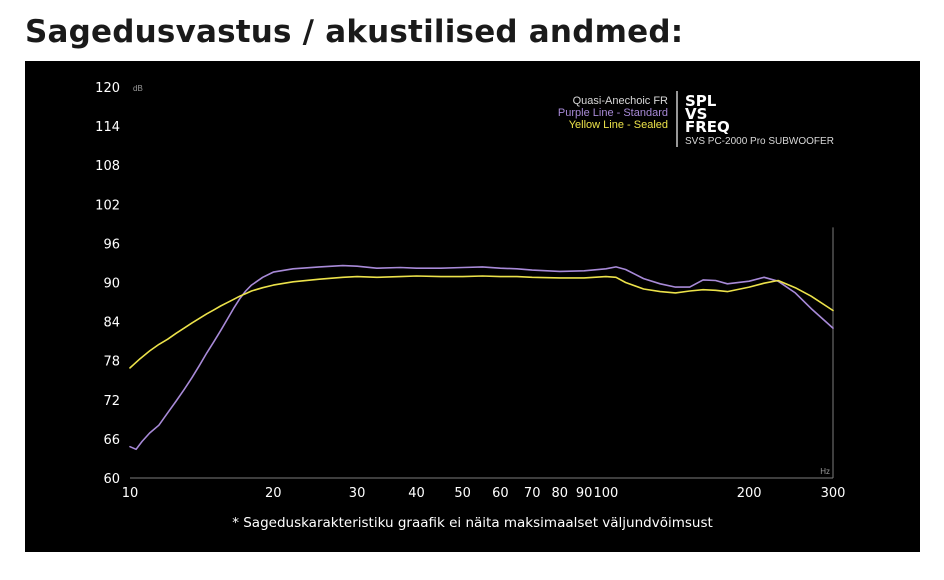 This screenshot has width=944, height=580. I want to click on y-tick-label: 108, so click(107, 166).